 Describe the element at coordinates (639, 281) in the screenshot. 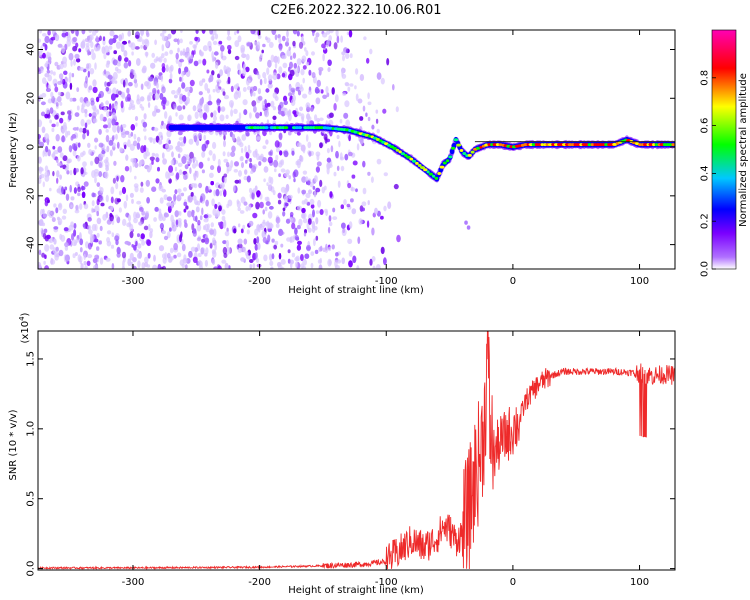

I see `spectrogram-x-tick-label: 100` at that location.